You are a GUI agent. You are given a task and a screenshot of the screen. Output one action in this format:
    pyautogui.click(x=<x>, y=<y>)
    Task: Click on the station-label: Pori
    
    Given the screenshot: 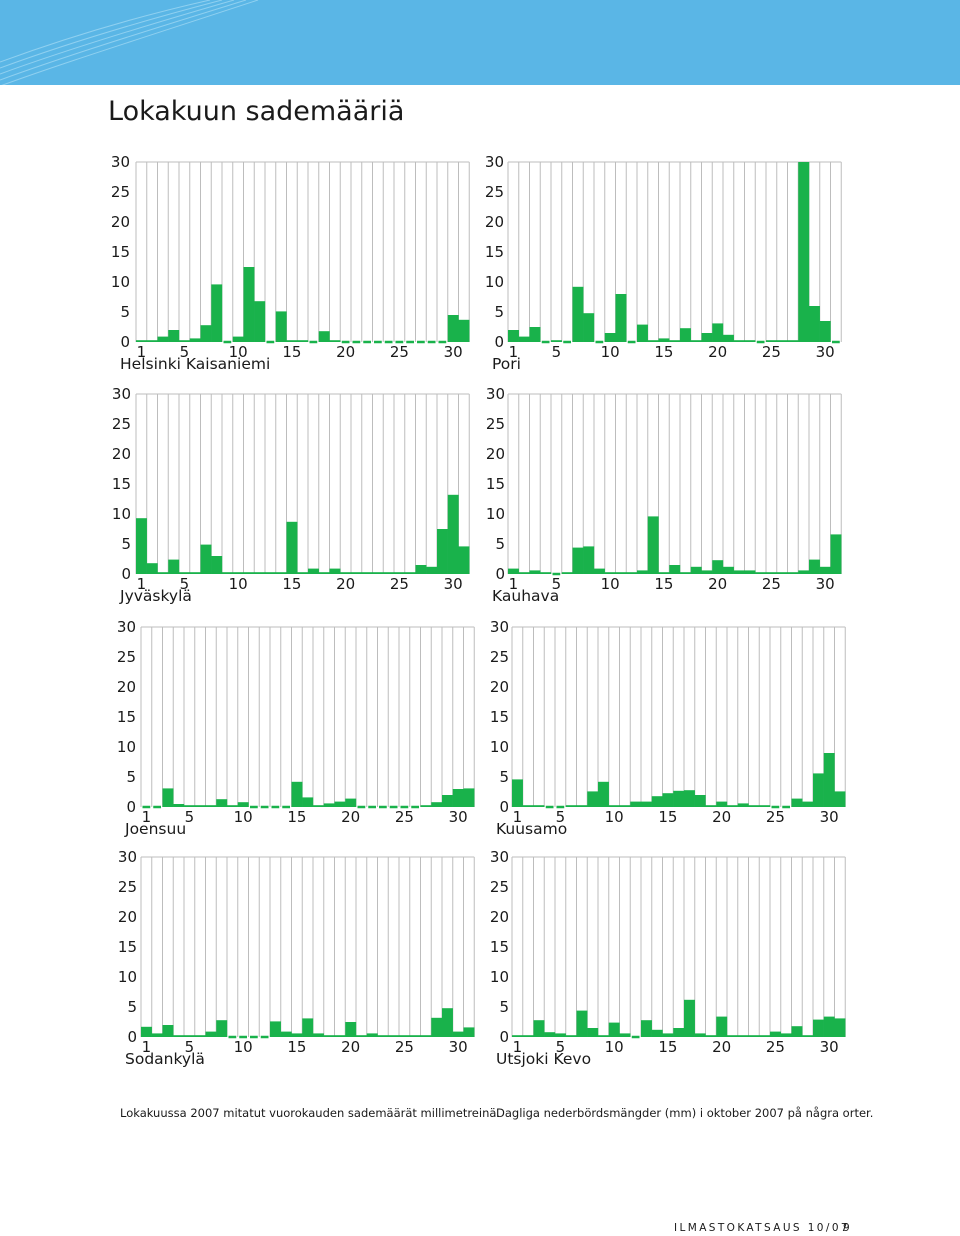 What is the action you would take?
    pyautogui.click(x=506, y=364)
    